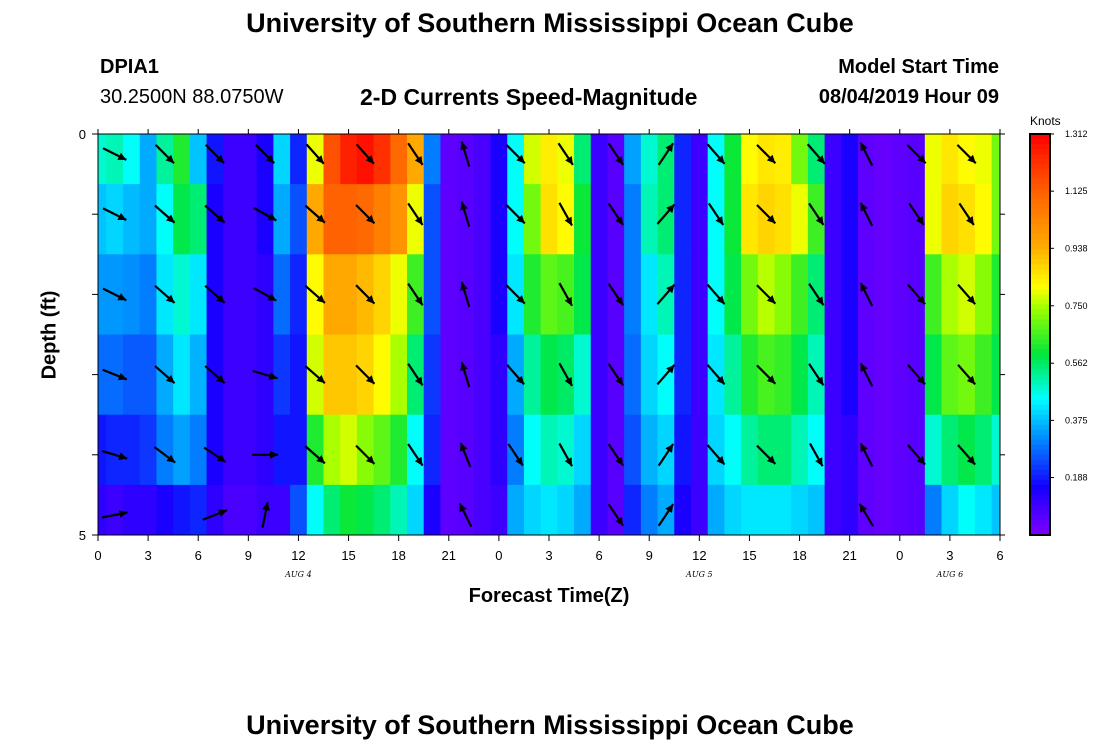 The width and height of the screenshot is (1100, 750). I want to click on model-start-label: Model Start Time, so click(918, 67).